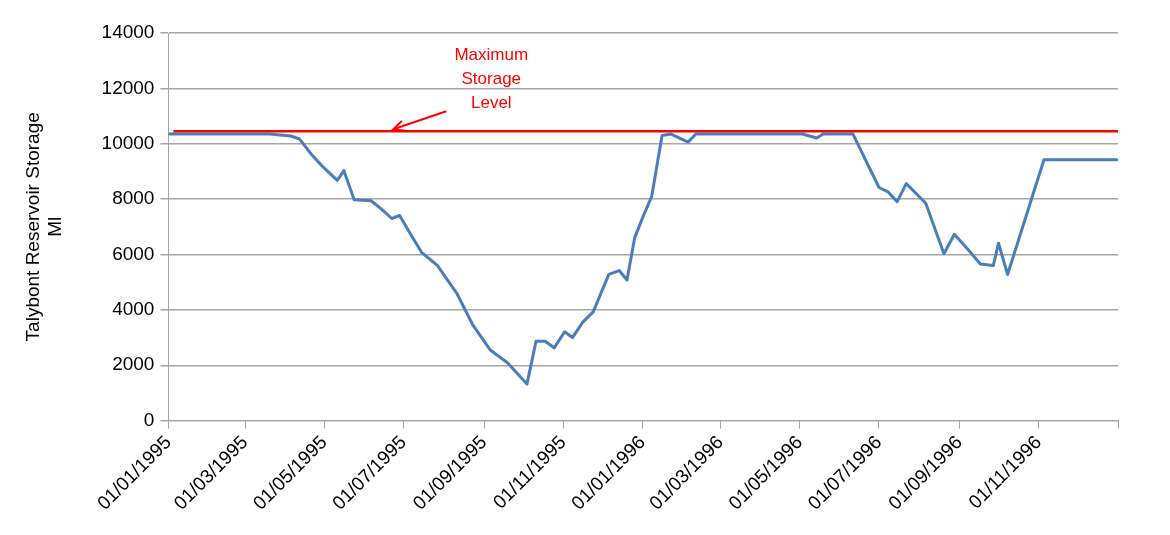 This screenshot has height=535, width=1170. I want to click on y-tick-label: 4000, so click(133, 309).